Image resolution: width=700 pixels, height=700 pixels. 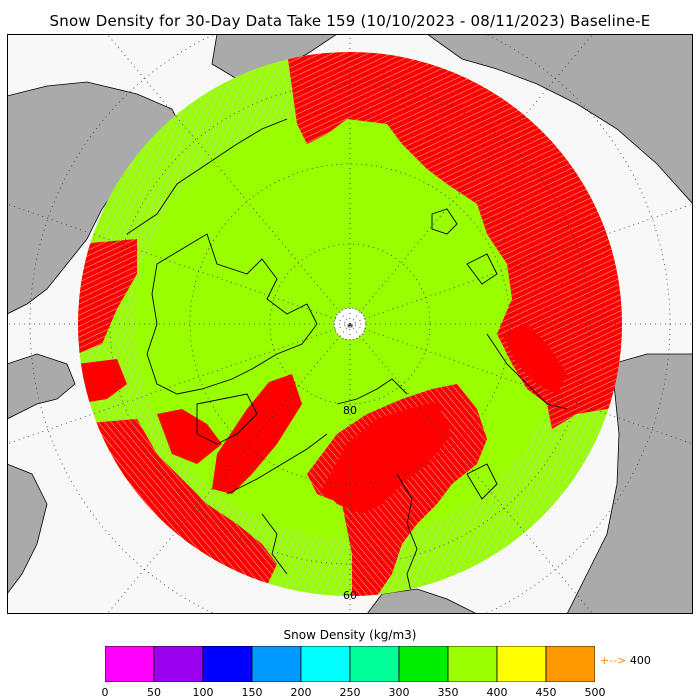 I want to click on lat-label-80: 80, so click(x=350, y=410).